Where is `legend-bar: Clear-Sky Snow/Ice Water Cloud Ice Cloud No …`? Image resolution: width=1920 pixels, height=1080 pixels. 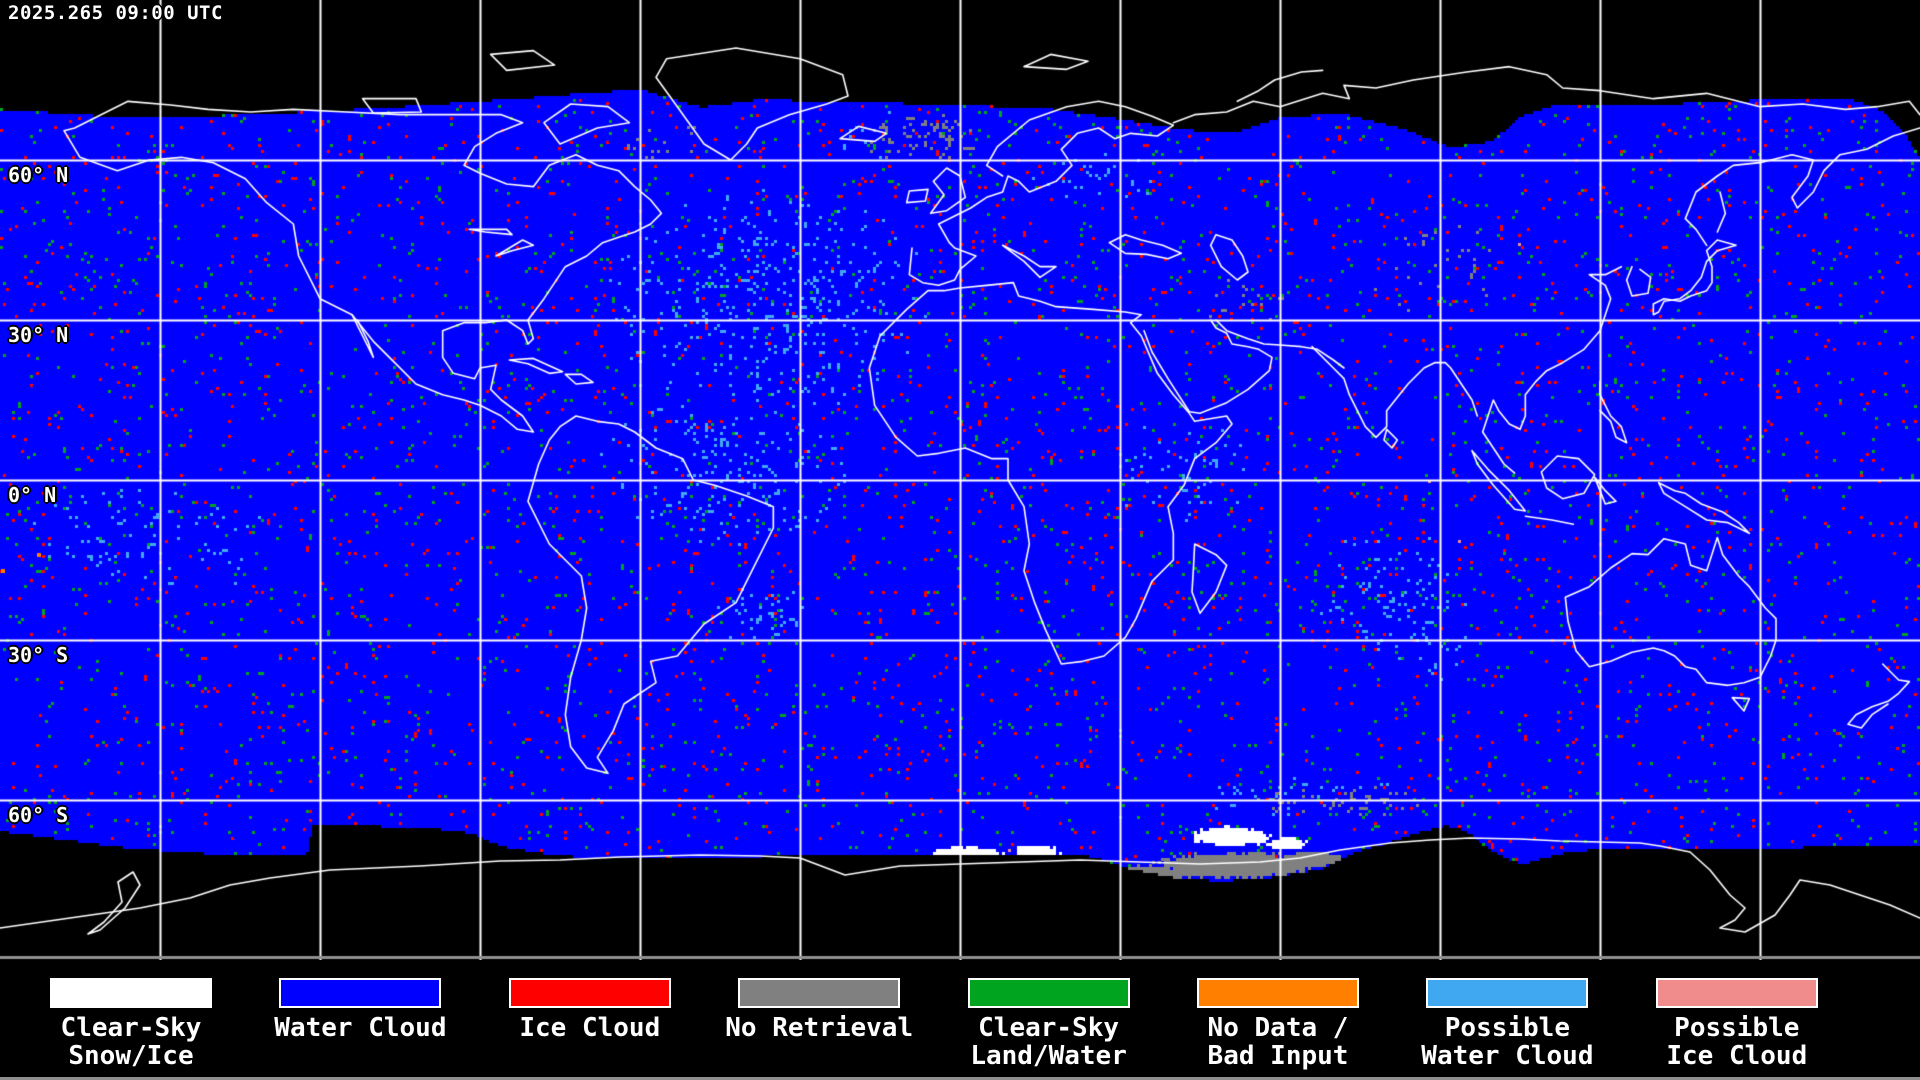
legend-bar: Clear-Sky Snow/Ice Water Cloud Ice Cloud No … is located at coordinates (960, 1020).